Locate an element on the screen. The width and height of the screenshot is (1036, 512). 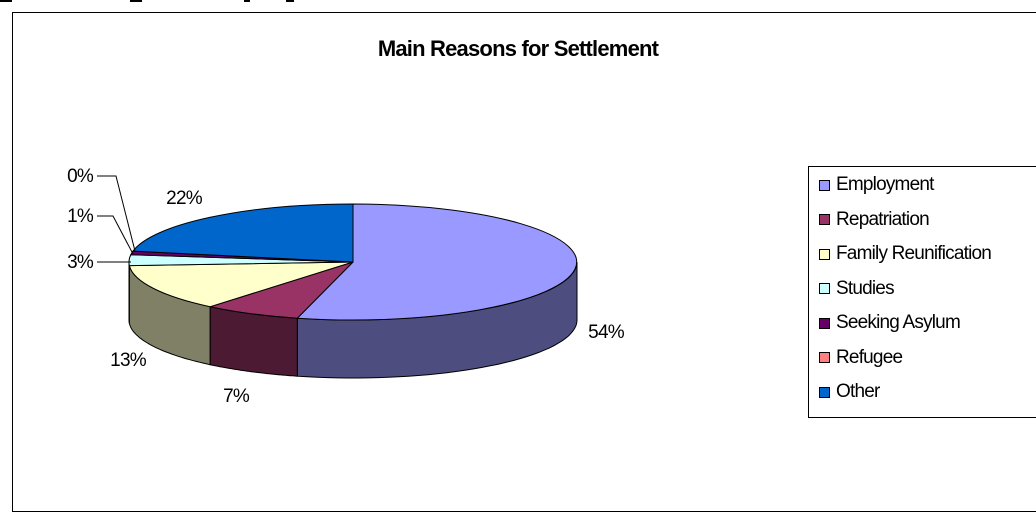
legend-item-repatriation: Repatriation is located at coordinates (874, 220).